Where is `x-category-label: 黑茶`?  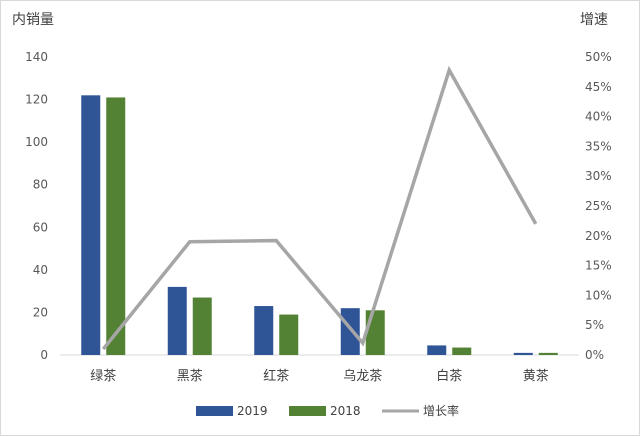 x-category-label: 黑茶 is located at coordinates (190, 376).